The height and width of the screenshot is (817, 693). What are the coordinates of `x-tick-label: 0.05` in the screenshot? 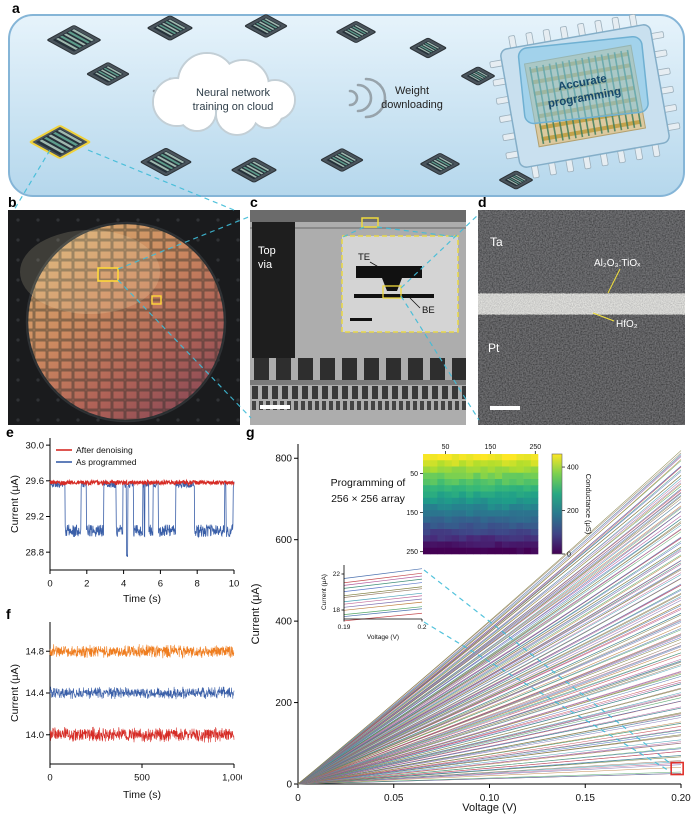 It's located at (394, 798).